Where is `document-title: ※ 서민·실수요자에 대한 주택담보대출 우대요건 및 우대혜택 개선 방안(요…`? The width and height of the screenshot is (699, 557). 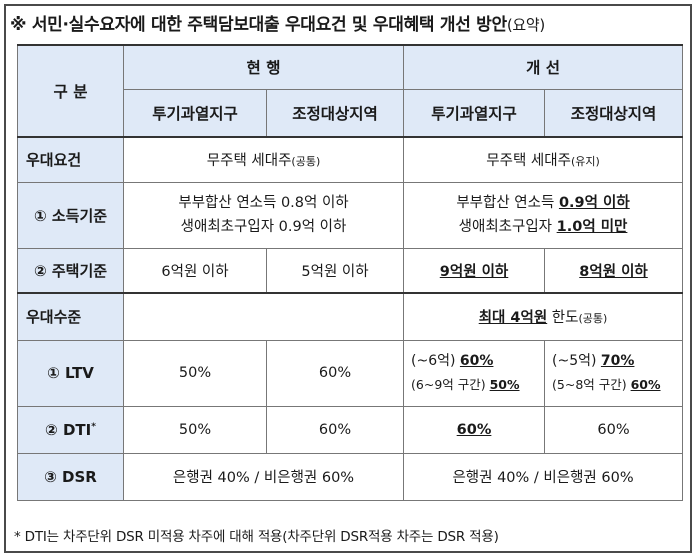
document-title: ※ 서민·실수요자에 대한 주택담보대출 우대요건 및 우대혜택 개선 방안(요… is located at coordinates (277, 22).